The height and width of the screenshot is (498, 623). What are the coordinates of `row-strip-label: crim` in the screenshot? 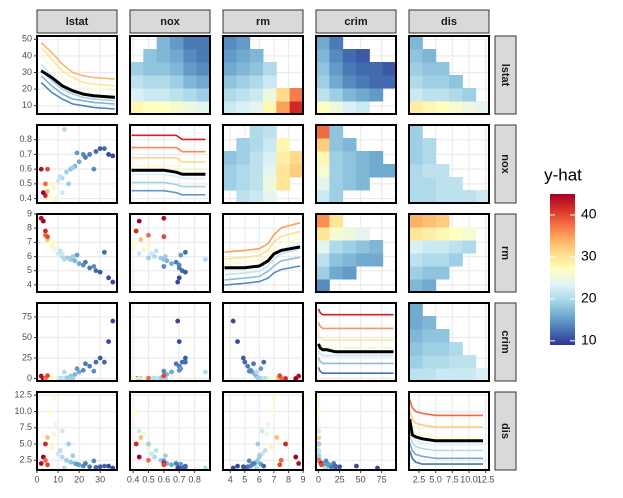 It's located at (505, 341).